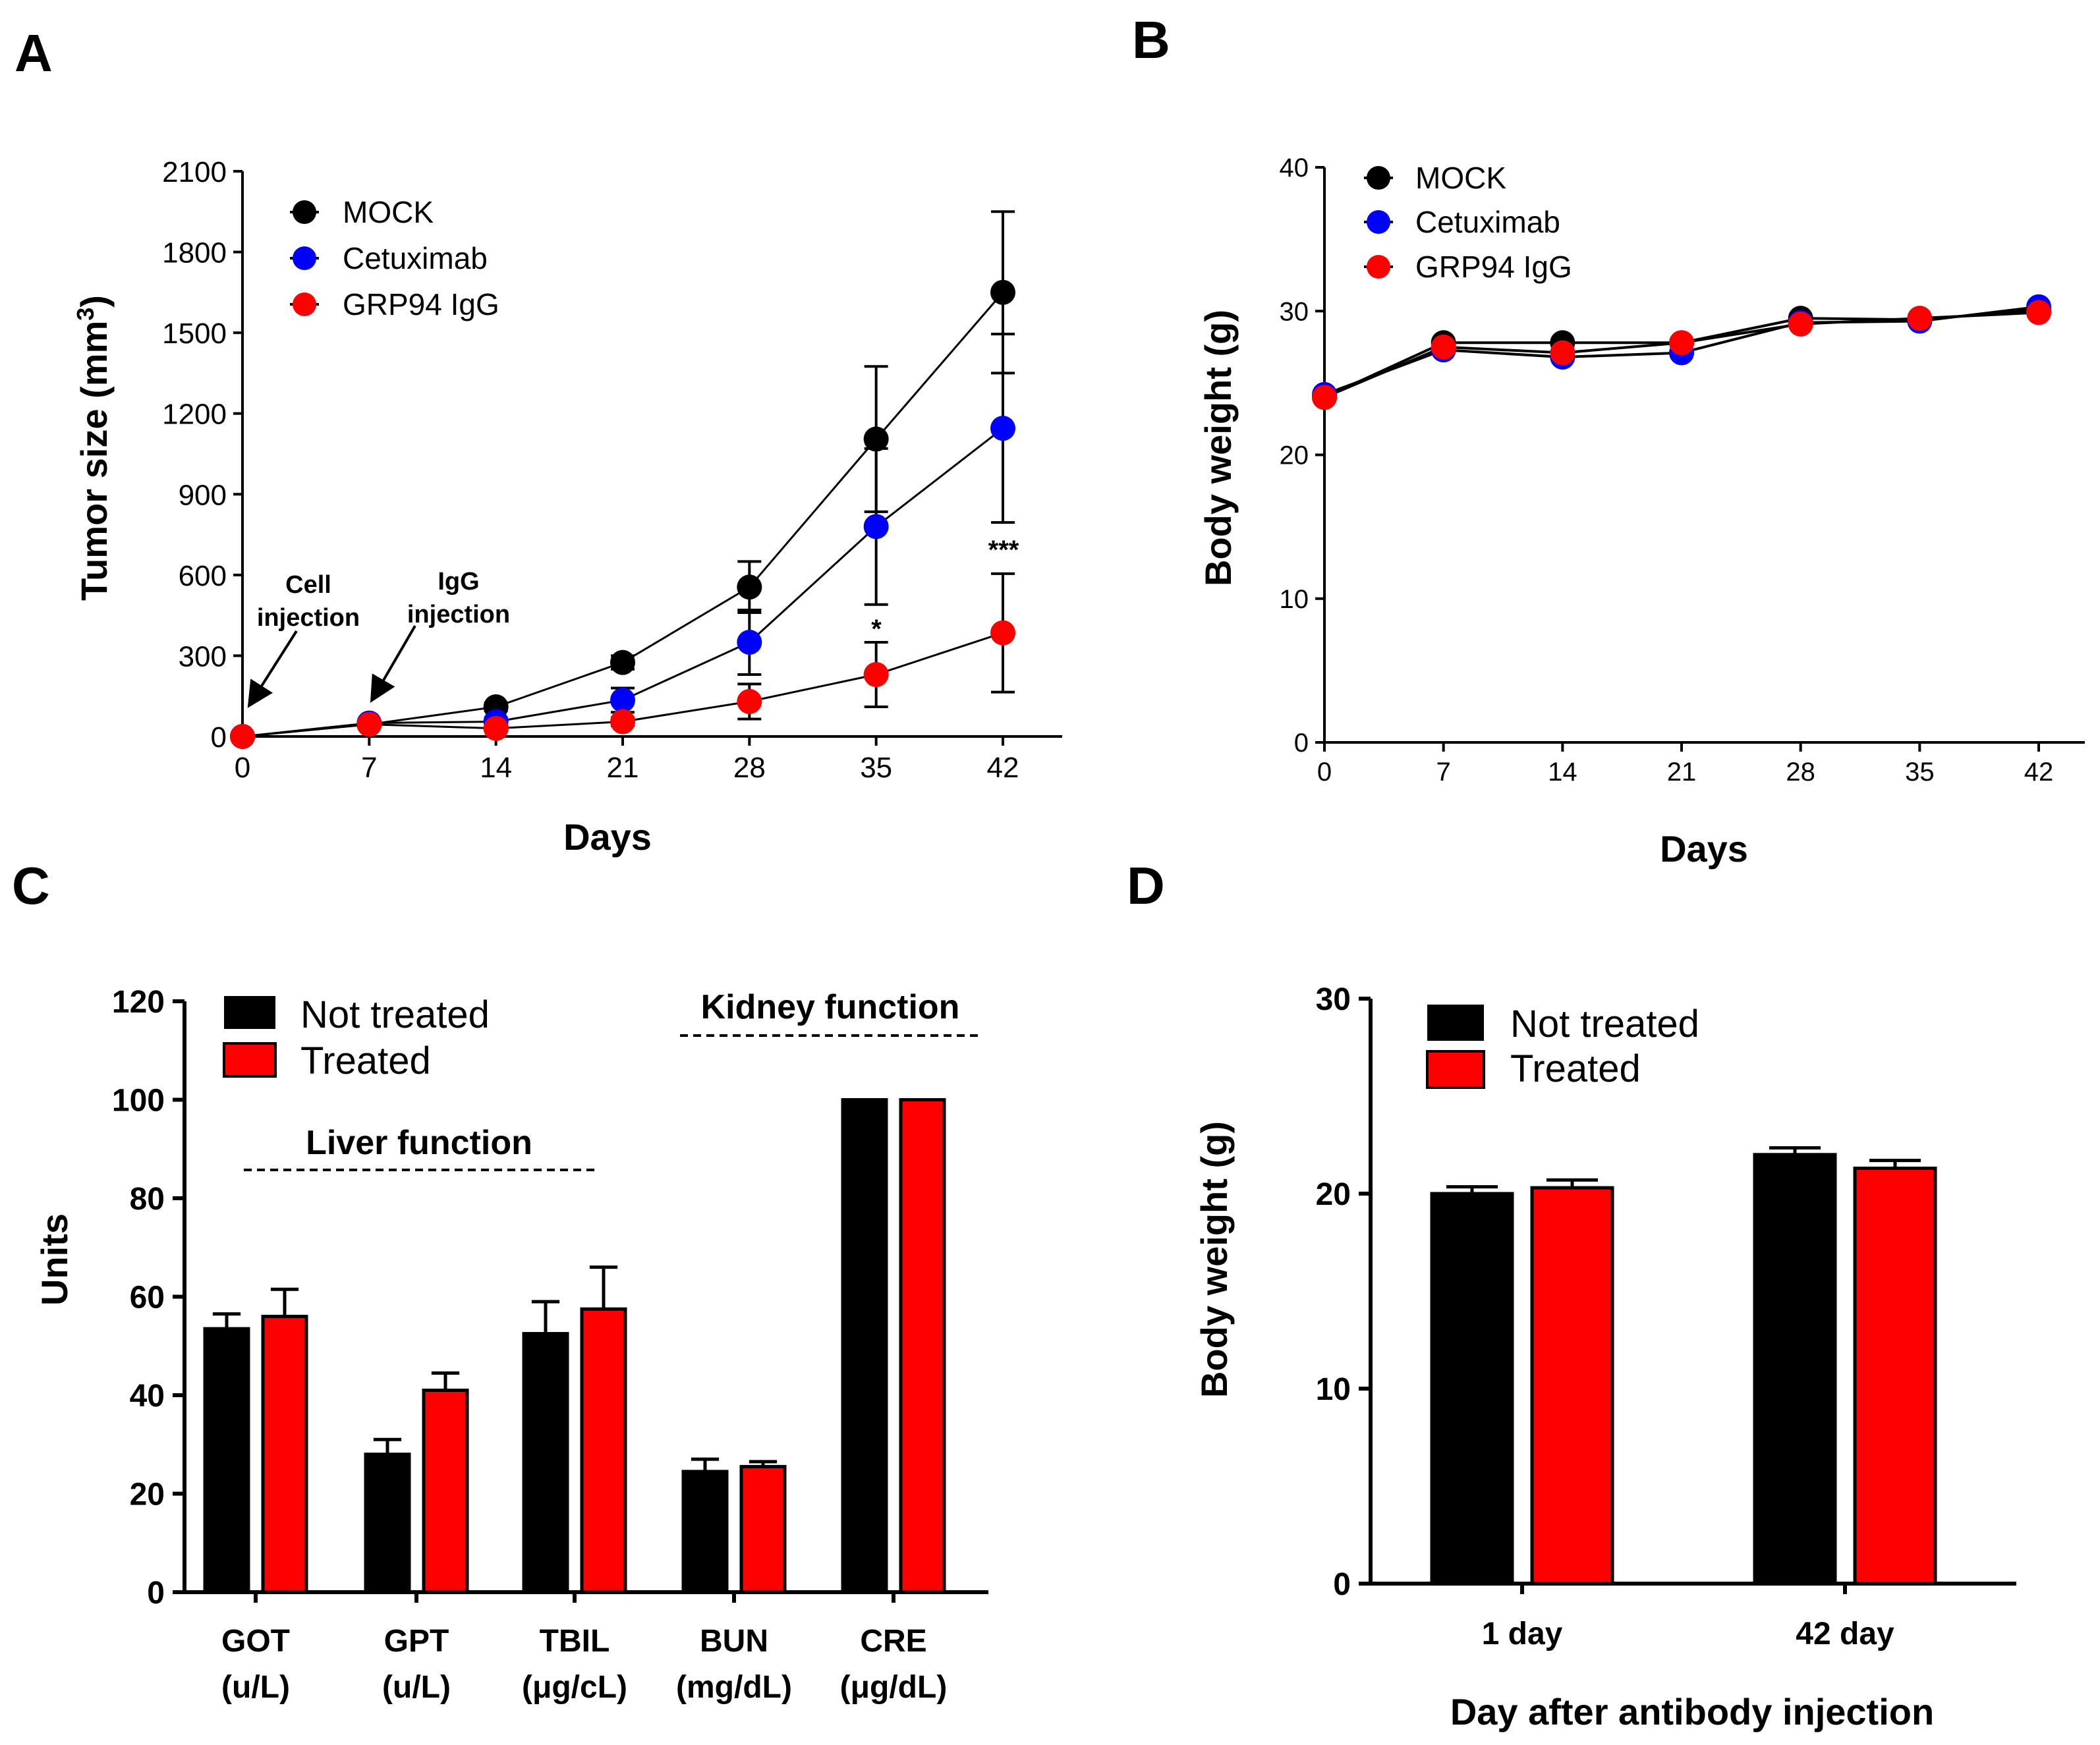 Image resolution: width=2100 pixels, height=1745 pixels. I want to click on panel-label-a: A, so click(34, 53).